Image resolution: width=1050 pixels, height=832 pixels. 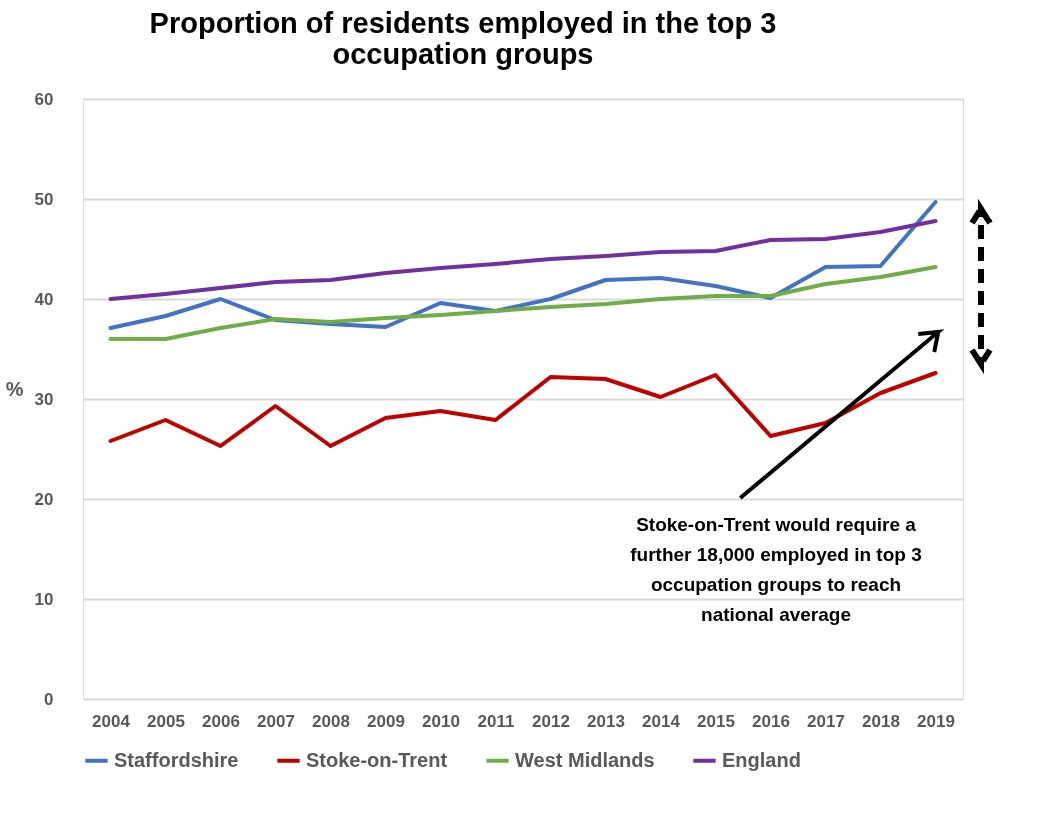 I want to click on y-axis-title: %, so click(x=14, y=388).